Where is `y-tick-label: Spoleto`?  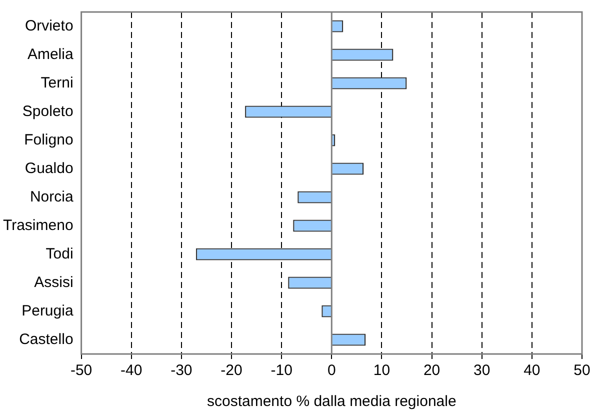
y-tick-label: Spoleto is located at coordinates (48, 111).